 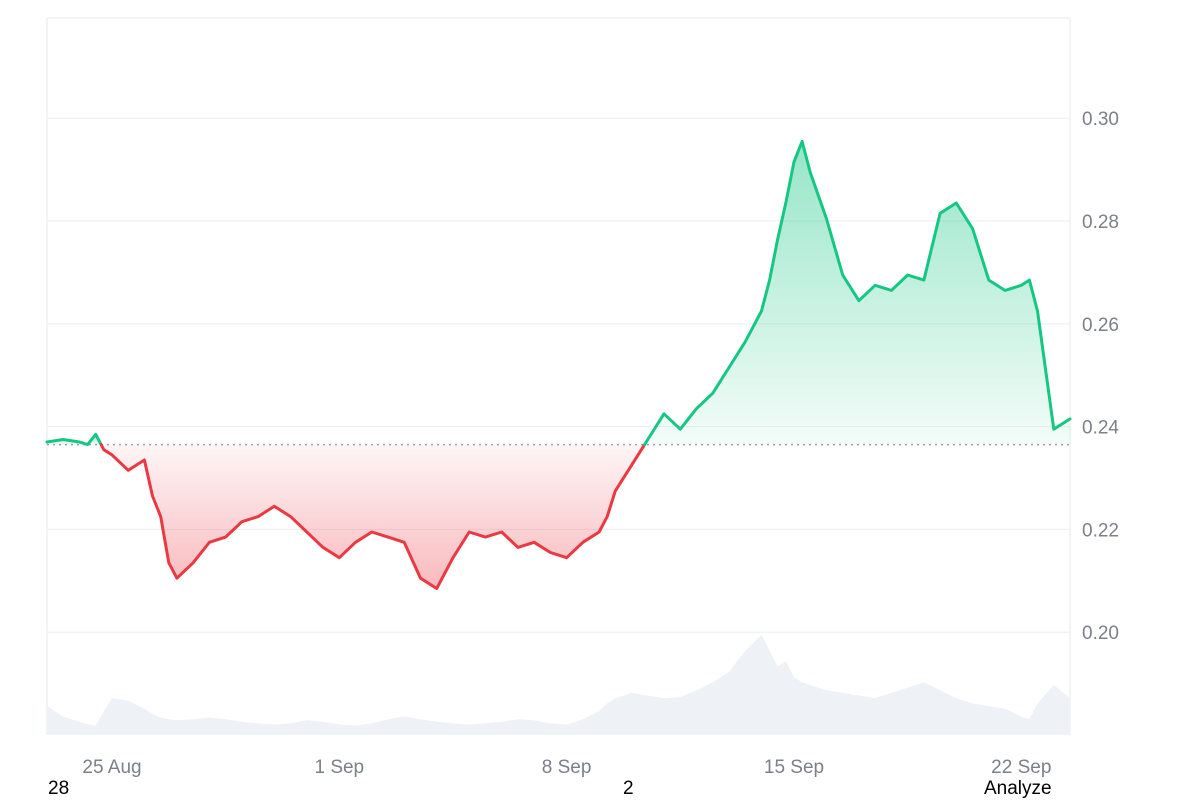 I want to click on x-tick-label: 1 Sep, so click(x=339, y=767).